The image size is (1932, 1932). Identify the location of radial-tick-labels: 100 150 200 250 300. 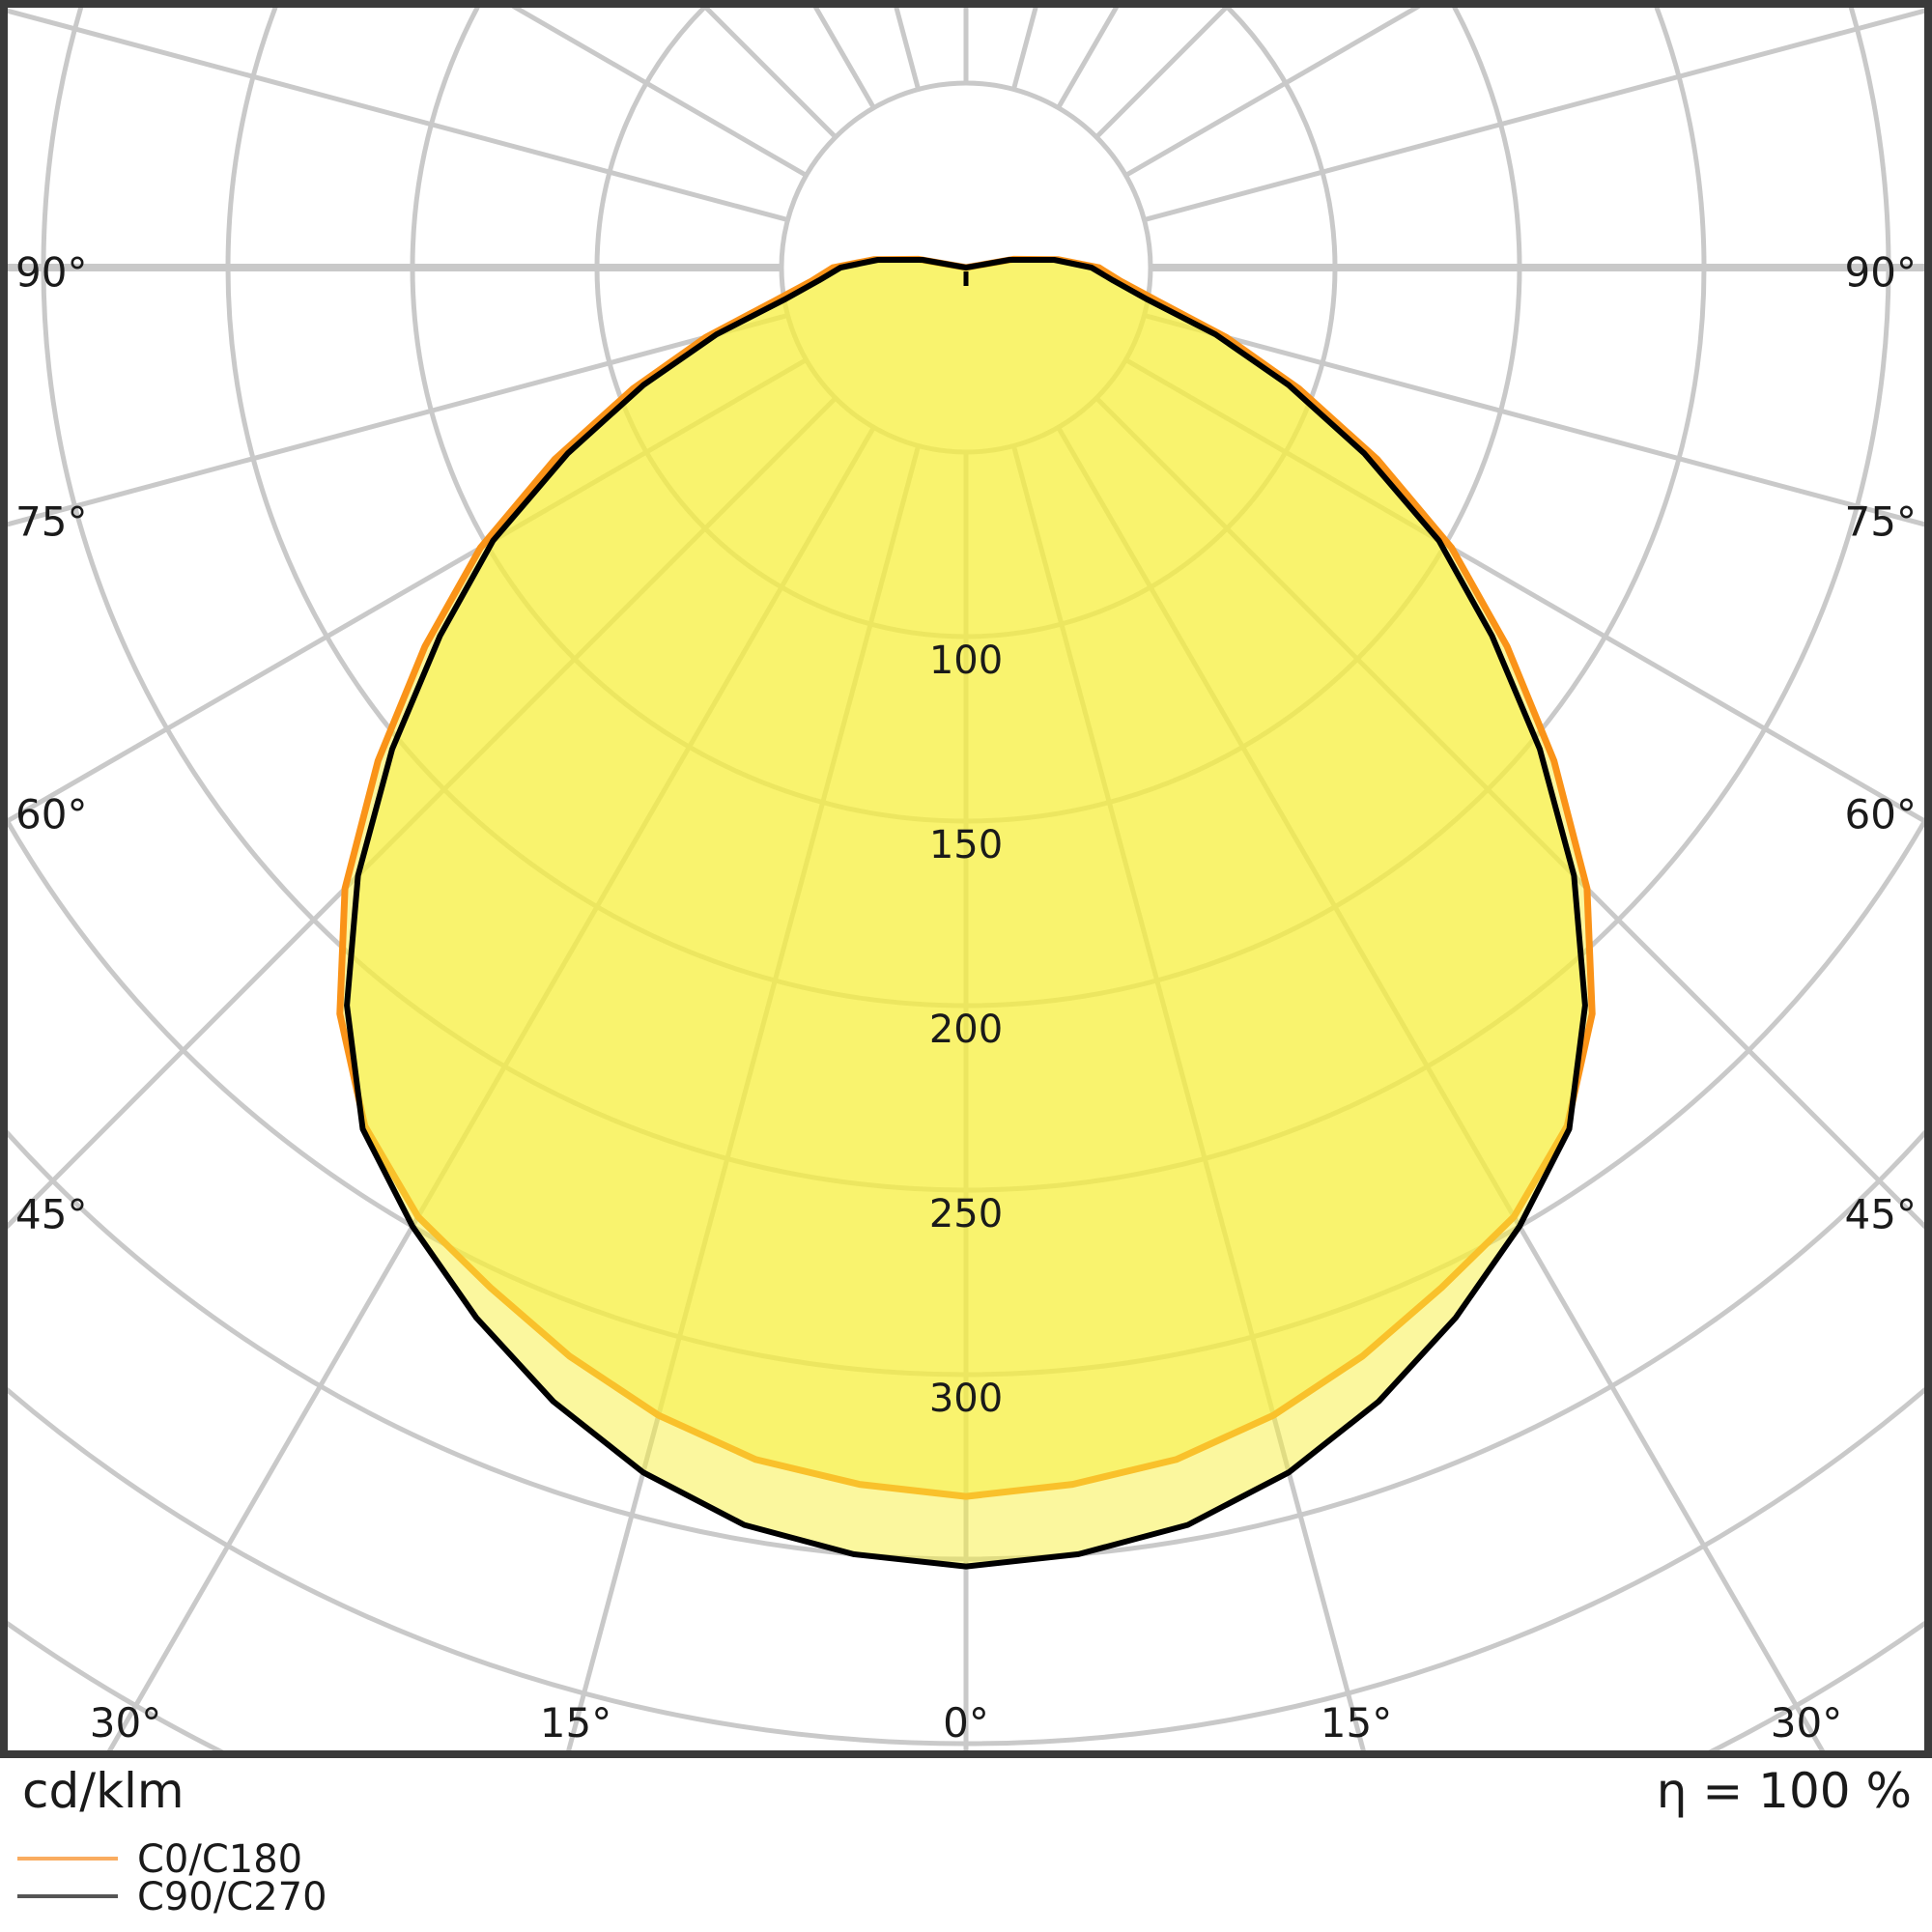
(966, 1030).